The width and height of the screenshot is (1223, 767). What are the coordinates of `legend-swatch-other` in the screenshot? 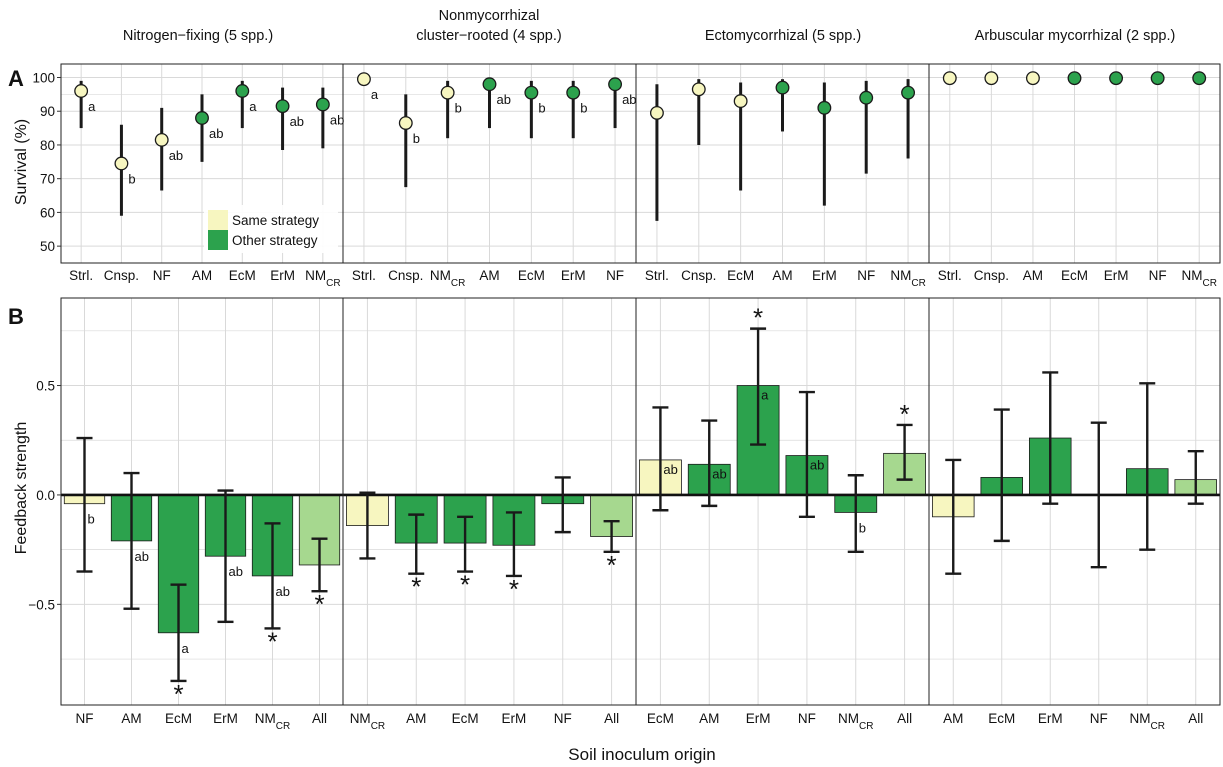 It's located at (218, 240).